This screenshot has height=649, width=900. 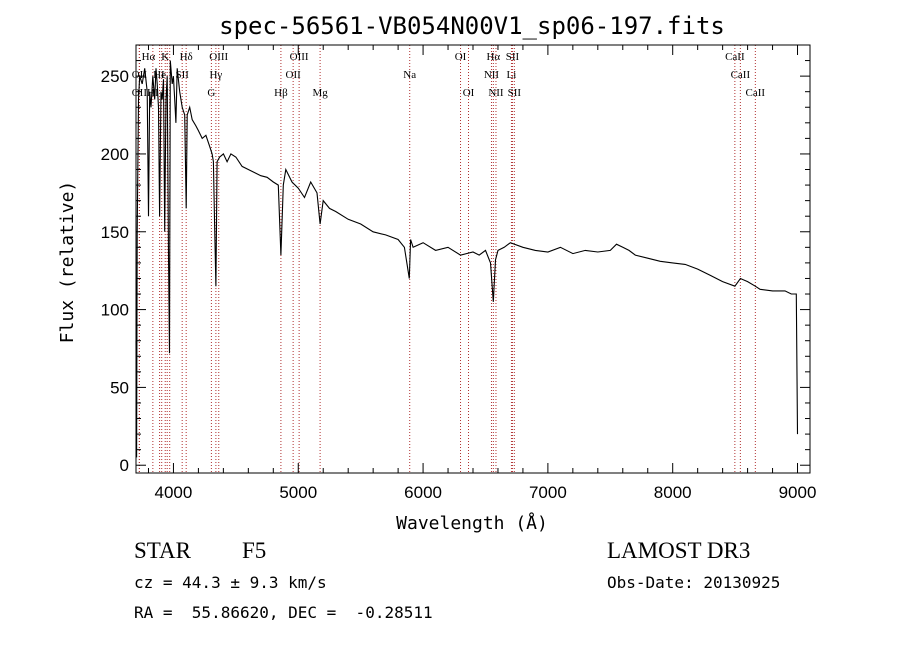 What do you see at coordinates (119, 387) in the screenshot?
I see `y-tick-label-1: 50` at bounding box center [119, 387].